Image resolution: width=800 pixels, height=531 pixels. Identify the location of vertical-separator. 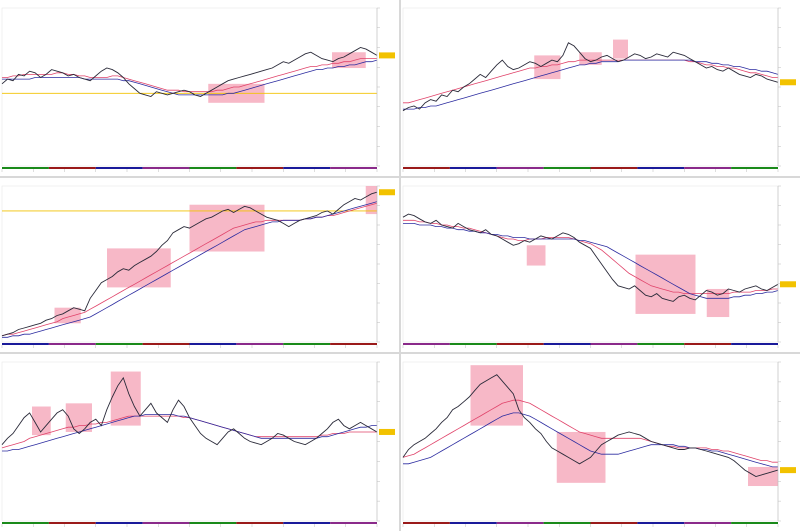
(400, 265).